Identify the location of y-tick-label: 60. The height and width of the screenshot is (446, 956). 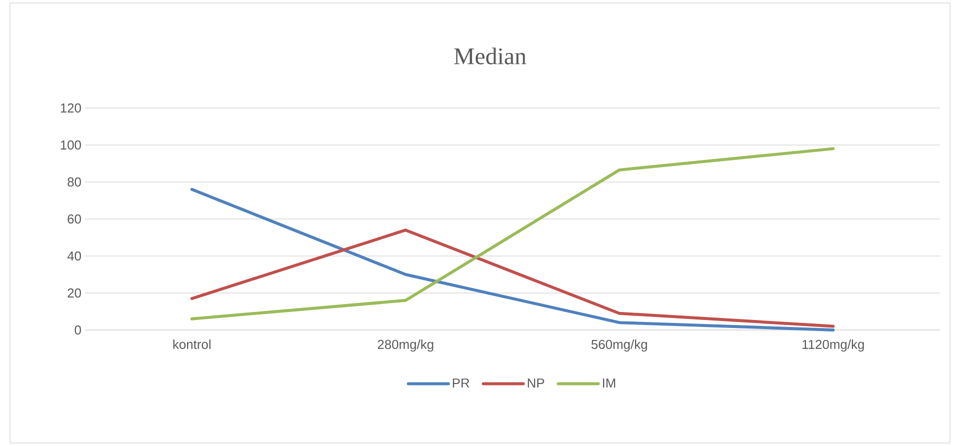
(74, 219).